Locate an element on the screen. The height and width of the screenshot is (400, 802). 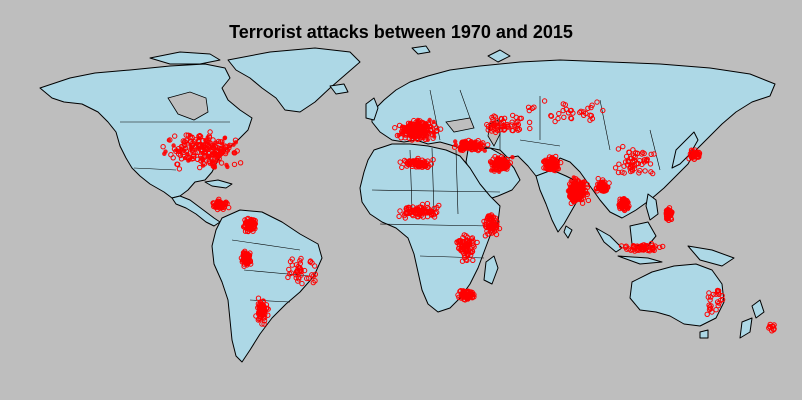
sumatra is located at coordinates (609, 240).